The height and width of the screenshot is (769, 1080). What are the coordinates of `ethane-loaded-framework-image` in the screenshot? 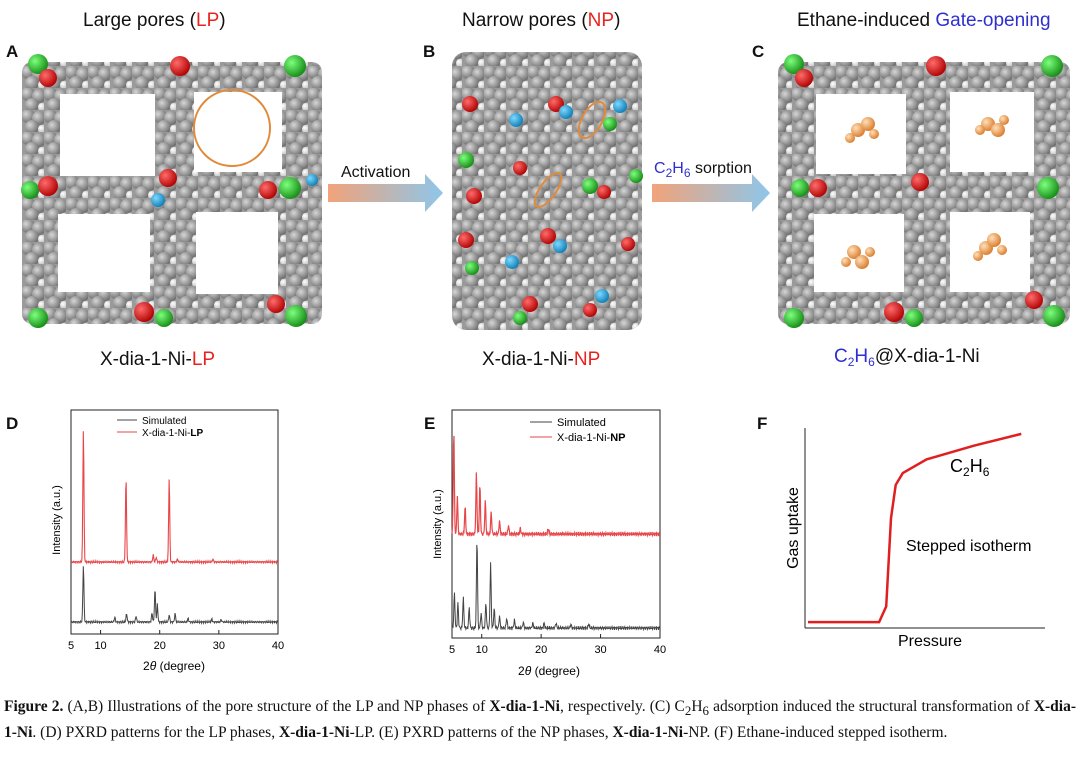 It's located at (924, 191).